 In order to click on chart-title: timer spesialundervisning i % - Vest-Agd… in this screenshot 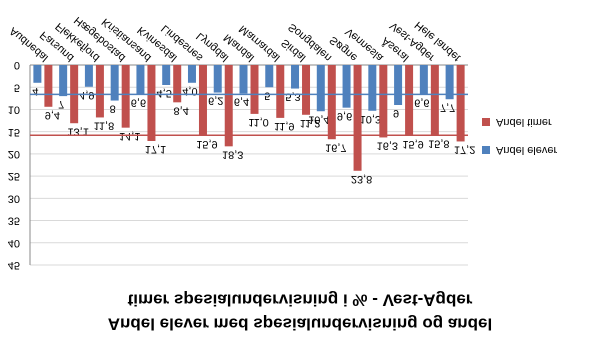, I will do `click(300, 300)`.